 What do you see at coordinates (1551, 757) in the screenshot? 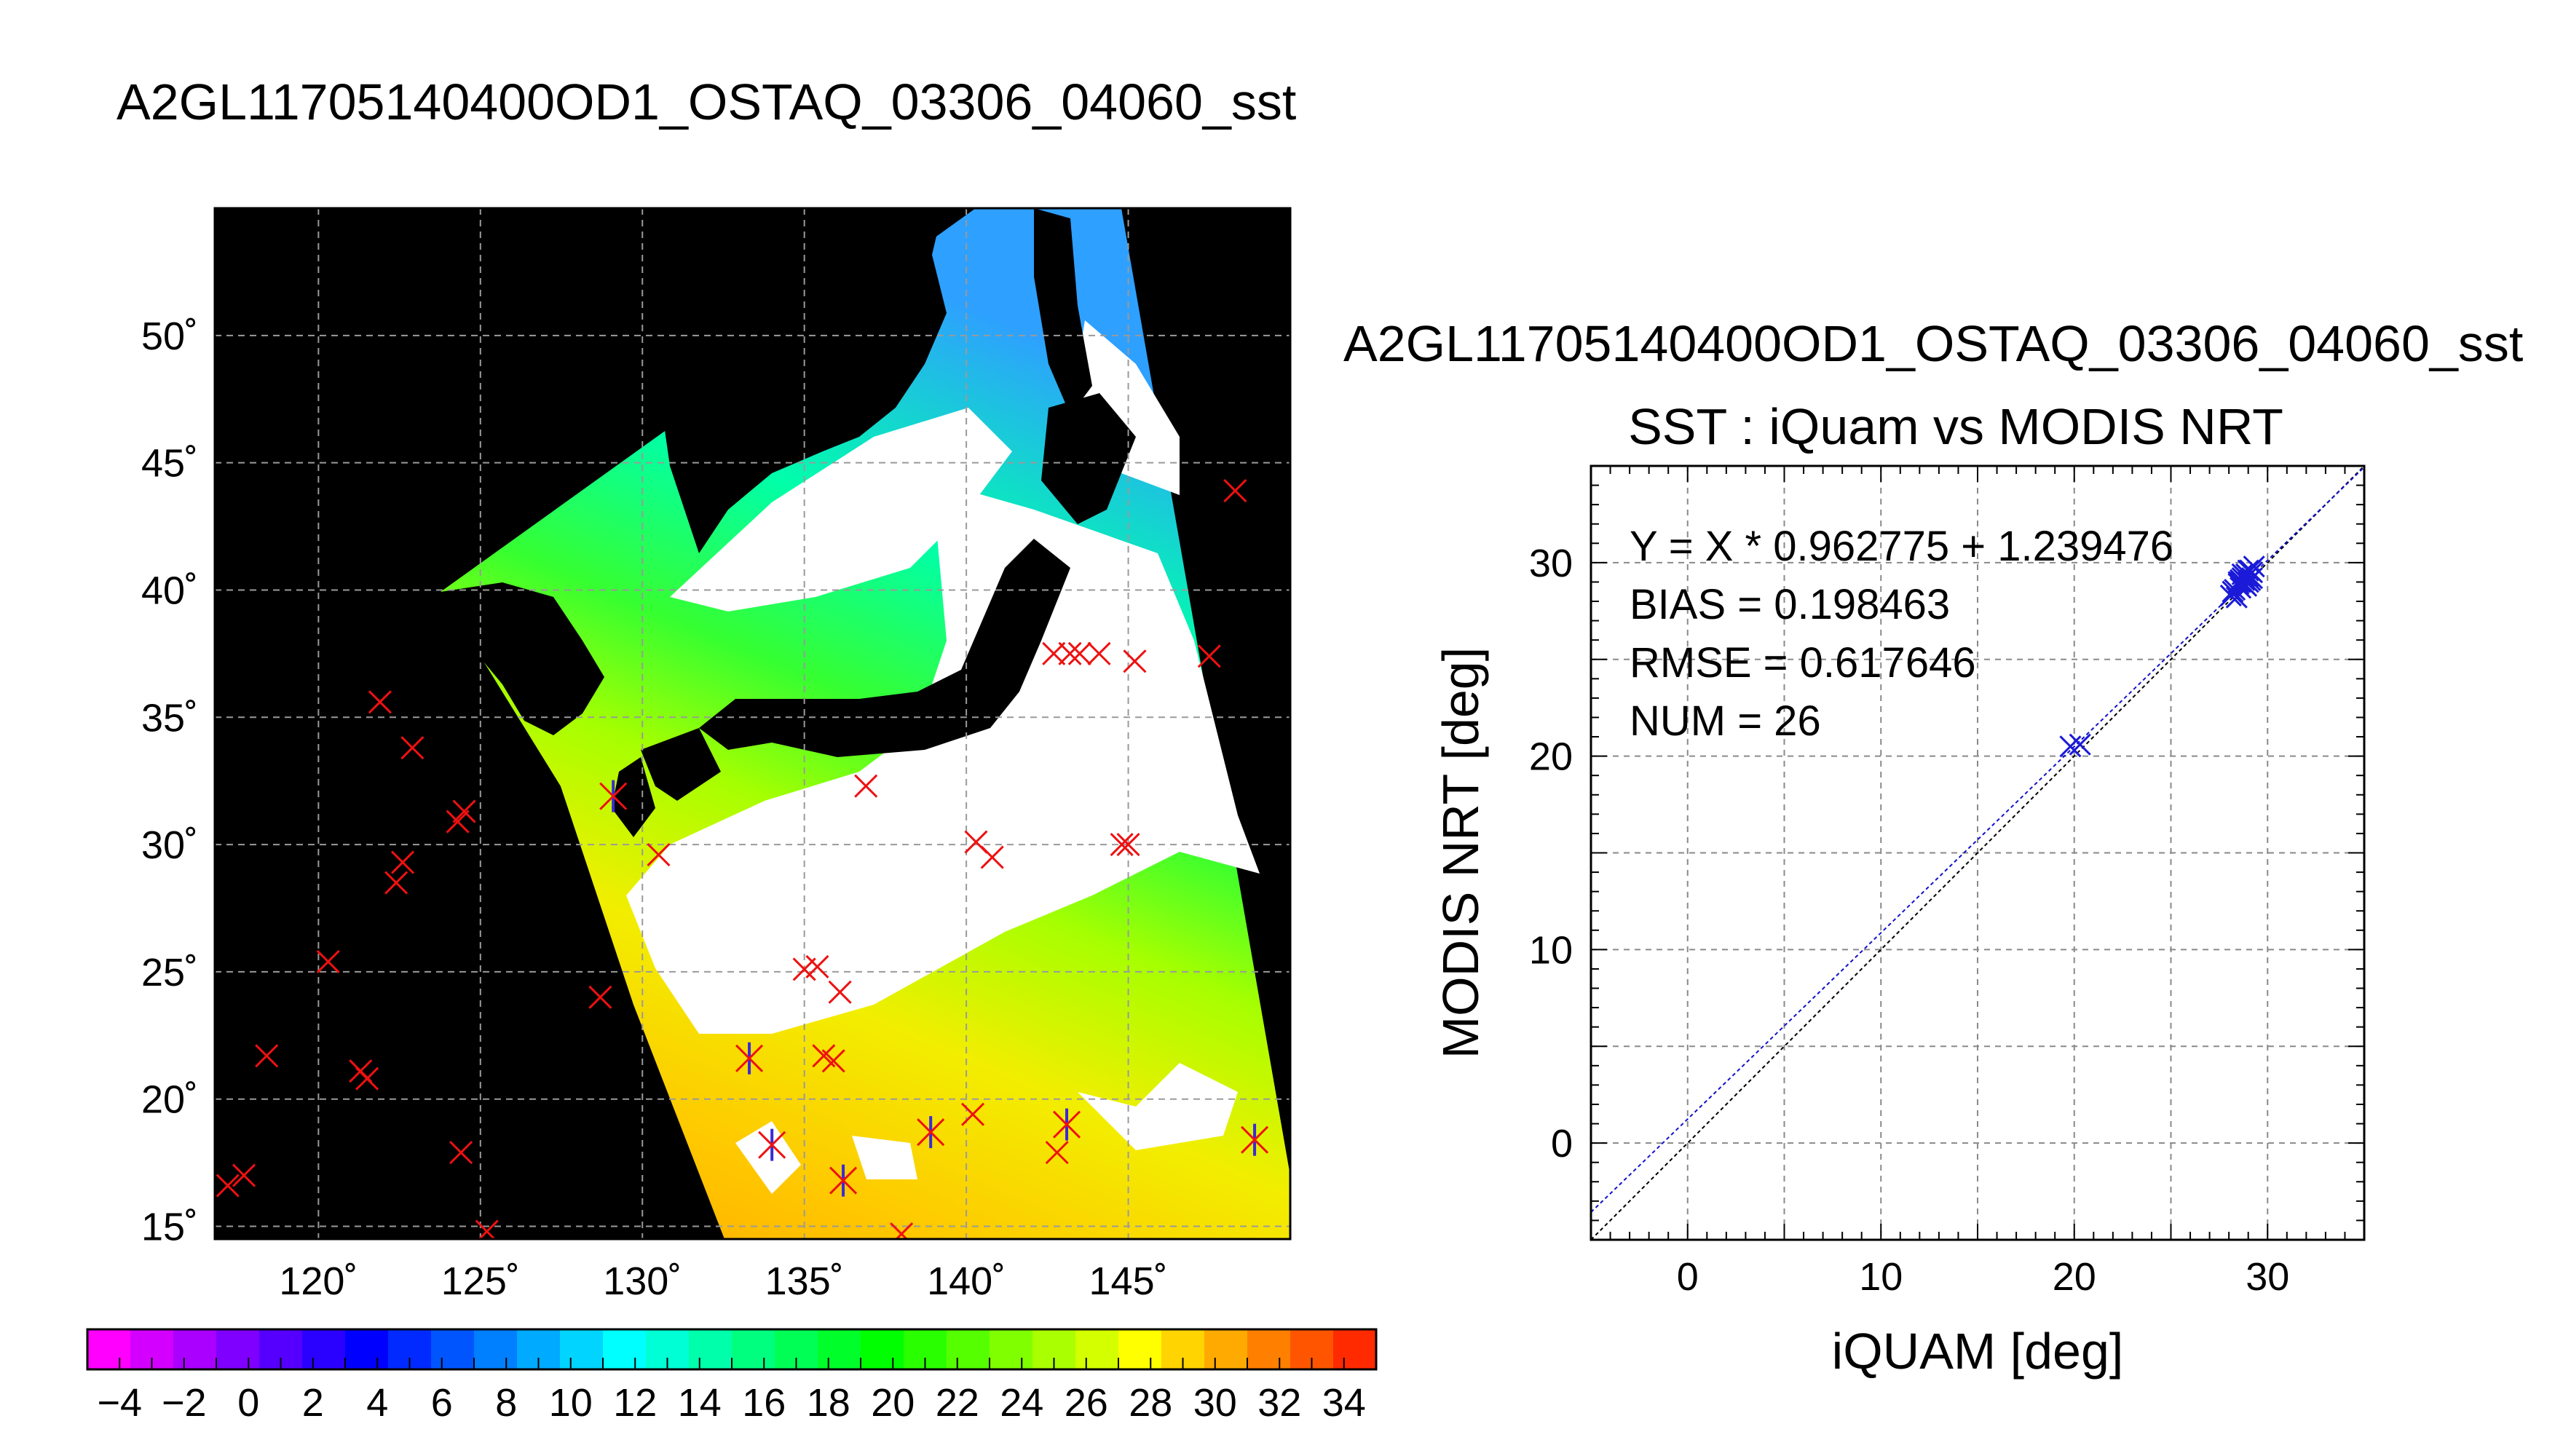
I see `scatter-y-tick-label-2: 20` at bounding box center [1551, 757].